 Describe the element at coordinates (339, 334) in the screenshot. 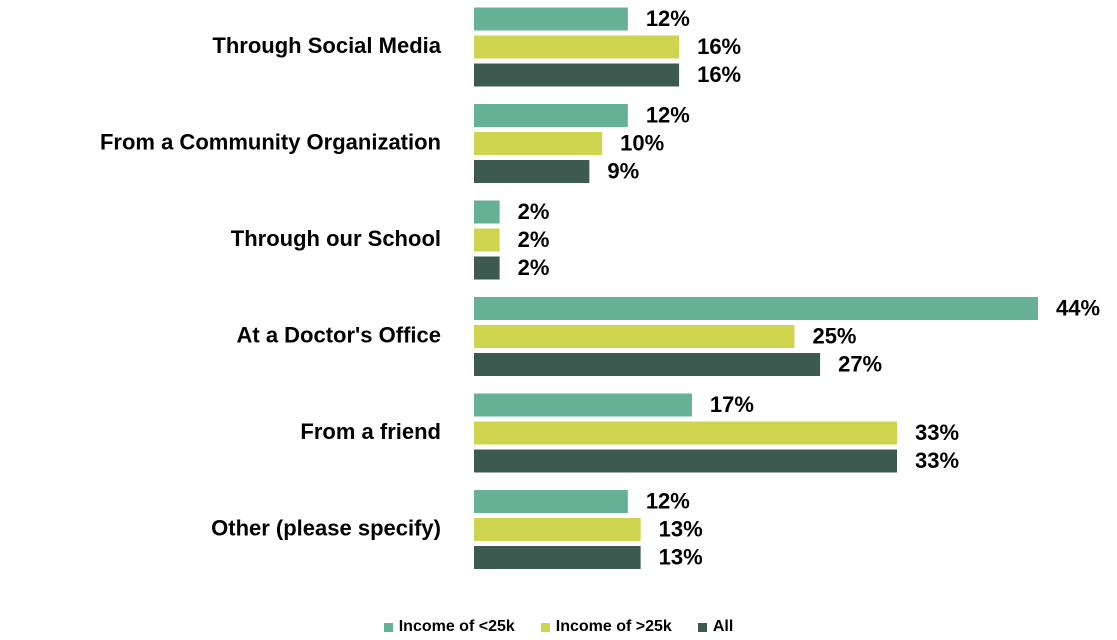

I see `category-label: At a Doctor's Office` at that location.